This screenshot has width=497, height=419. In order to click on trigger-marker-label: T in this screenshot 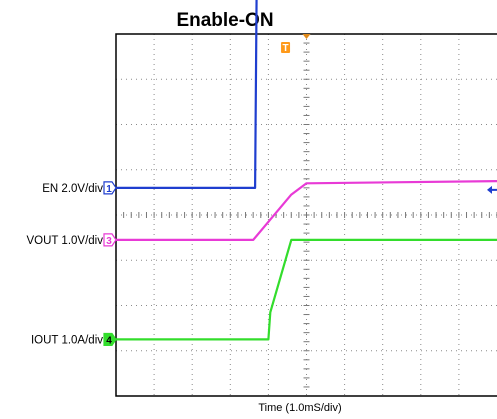, I will do `click(285, 48)`.